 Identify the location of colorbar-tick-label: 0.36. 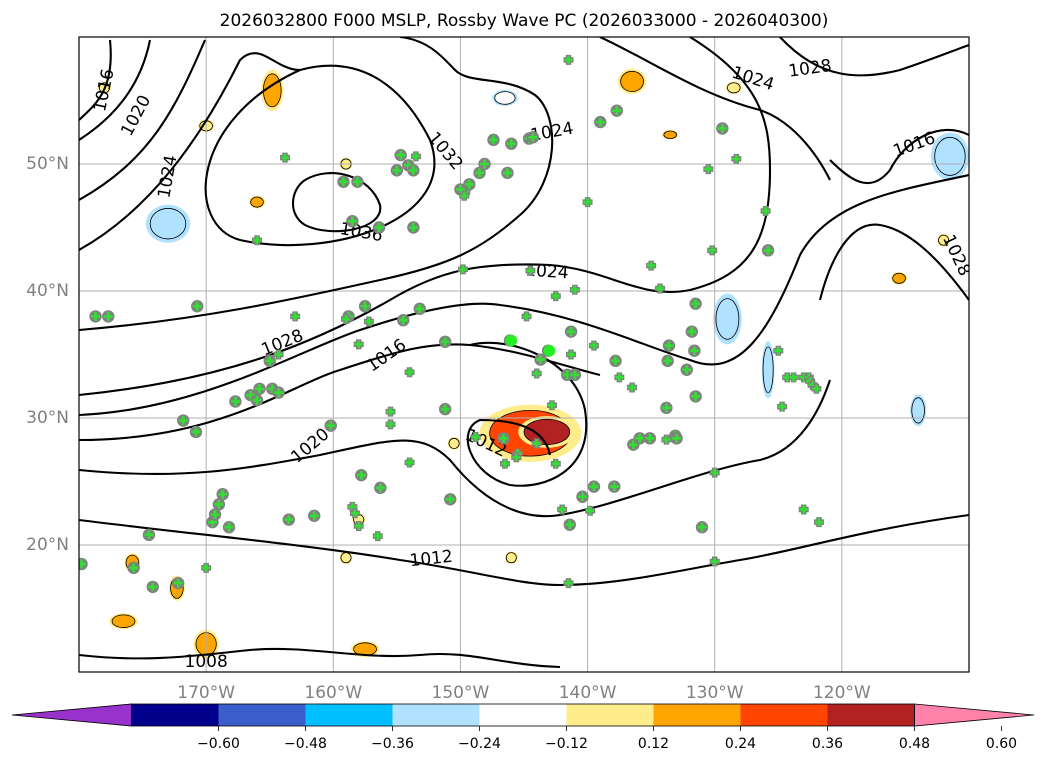
(827, 744).